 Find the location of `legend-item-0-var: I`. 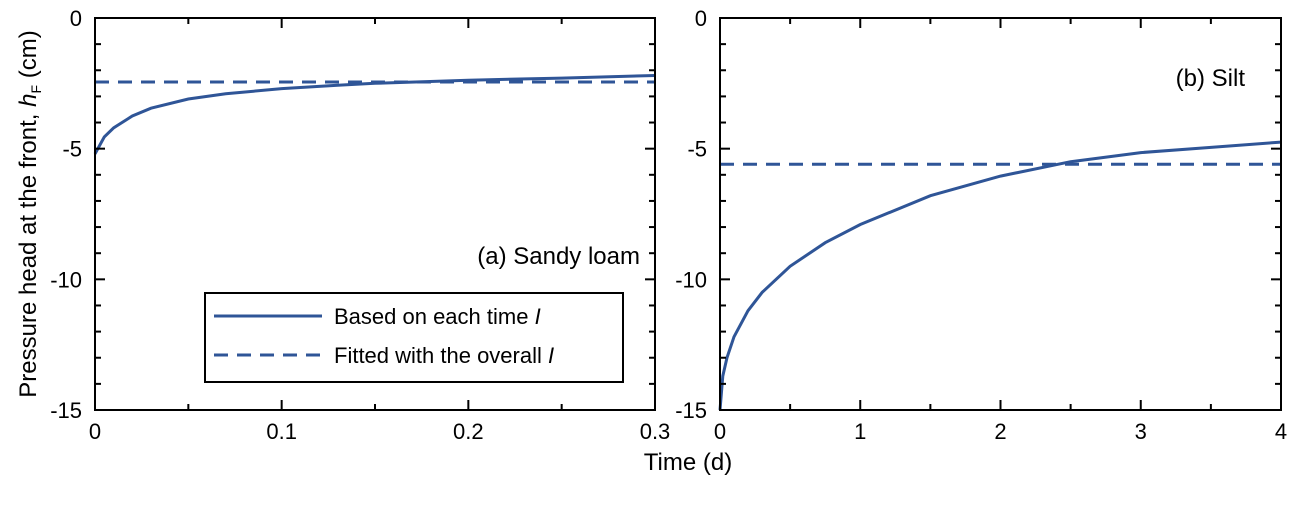

legend-item-0-var: I is located at coordinates (538, 316).